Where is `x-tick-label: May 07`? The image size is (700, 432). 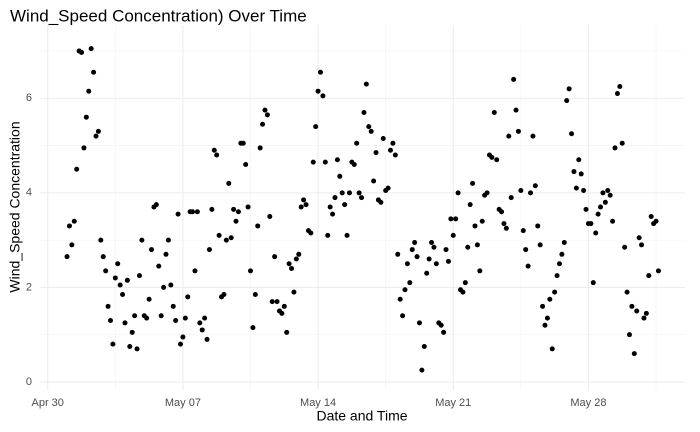 x-tick-label: May 07 is located at coordinates (183, 403).